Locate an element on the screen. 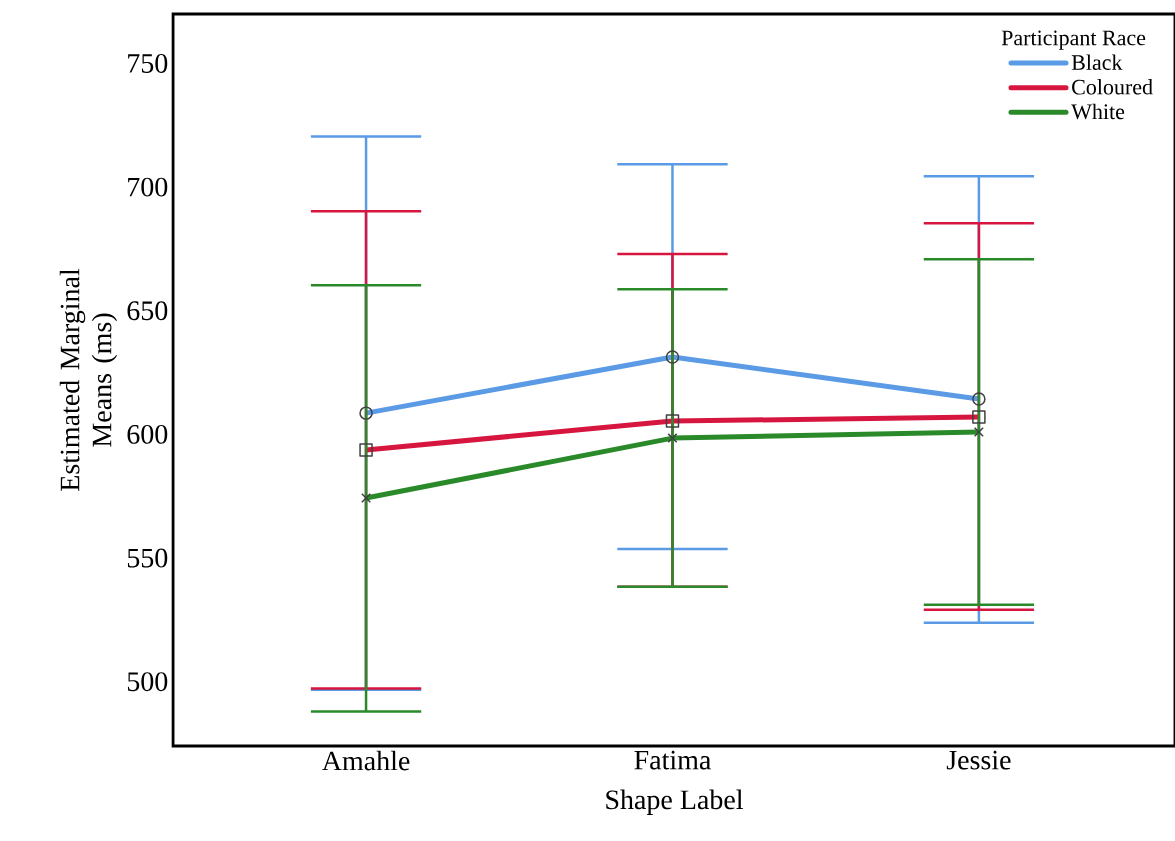 Image resolution: width=1175 pixels, height=841 pixels. y-tick-label: 600 is located at coordinates (147, 434).